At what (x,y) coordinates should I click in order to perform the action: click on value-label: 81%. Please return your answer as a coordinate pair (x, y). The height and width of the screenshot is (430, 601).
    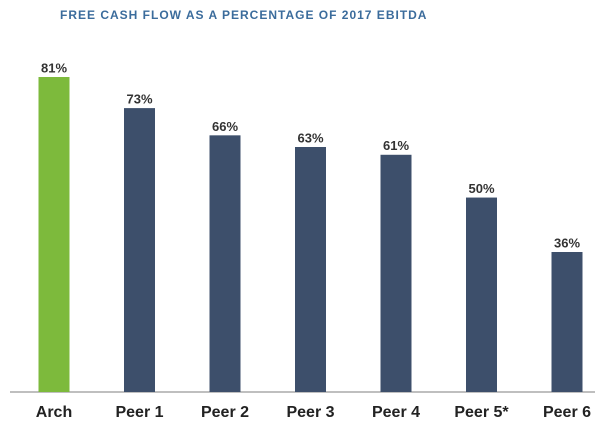
    Looking at the image, I should click on (54, 67).